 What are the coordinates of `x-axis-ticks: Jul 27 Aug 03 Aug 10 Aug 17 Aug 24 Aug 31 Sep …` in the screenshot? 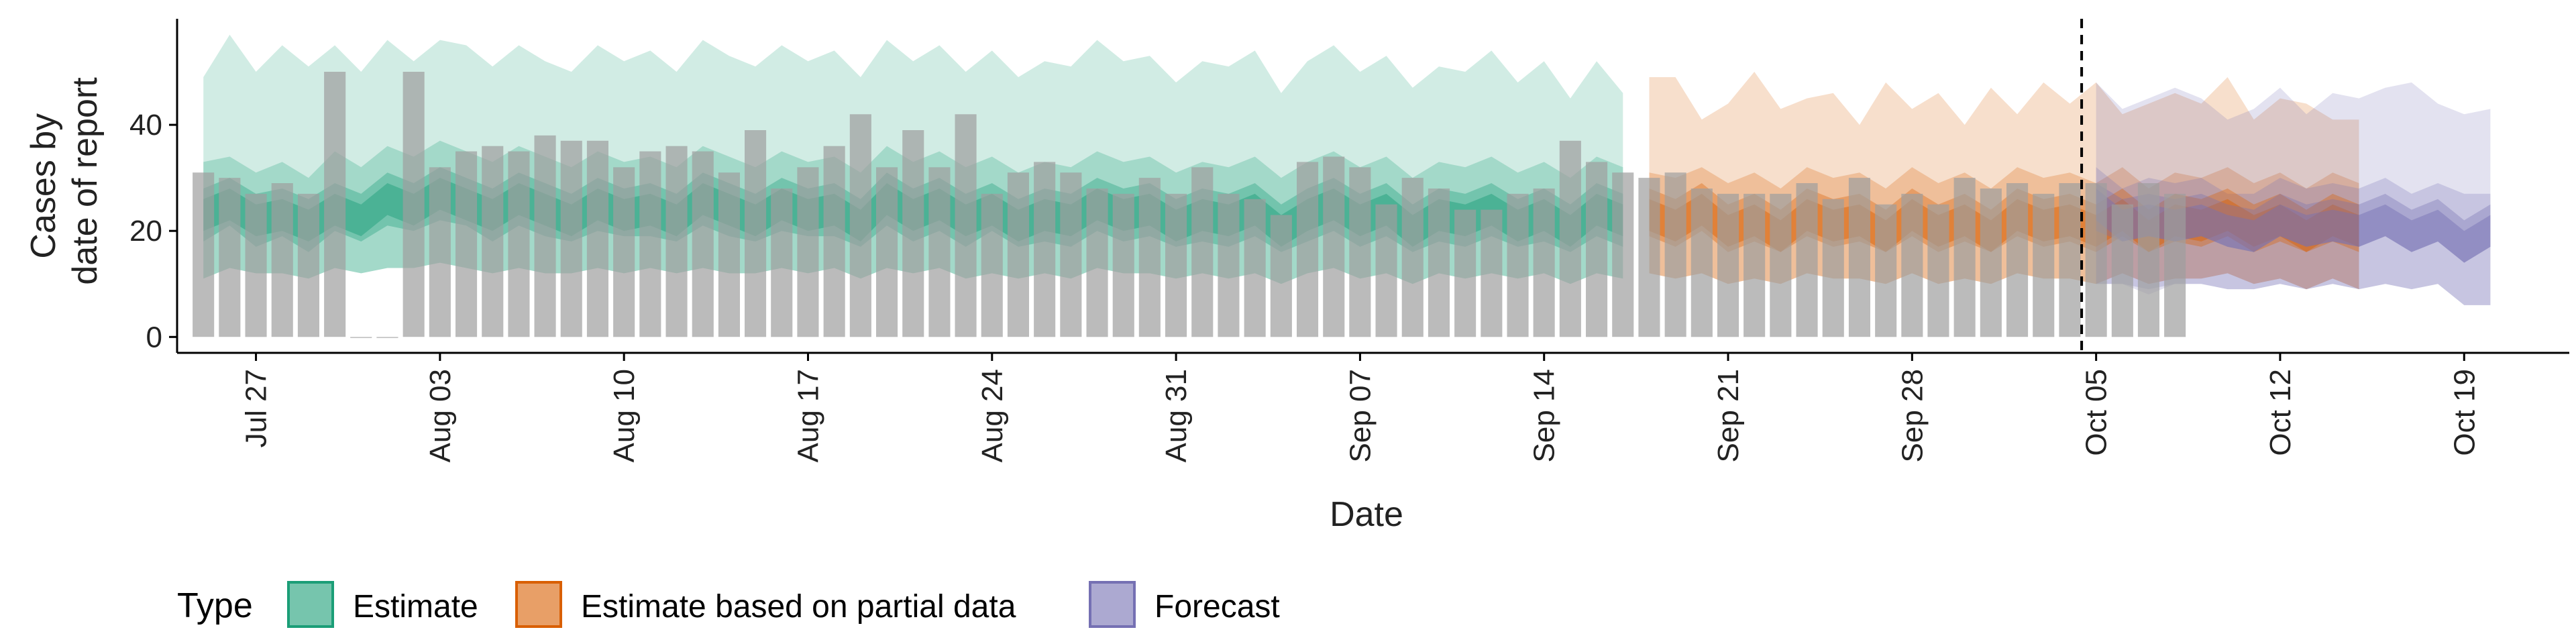 It's located at (1360, 407).